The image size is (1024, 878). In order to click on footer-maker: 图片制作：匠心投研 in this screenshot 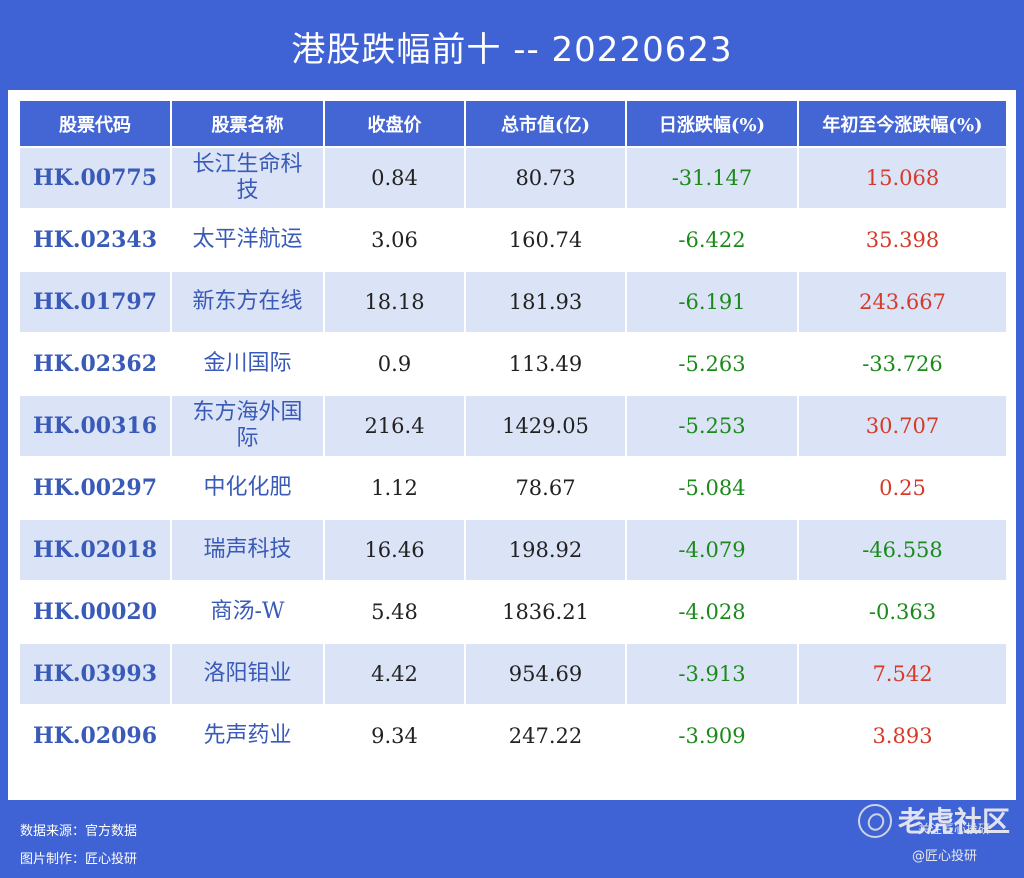, I will do `click(79, 859)`.